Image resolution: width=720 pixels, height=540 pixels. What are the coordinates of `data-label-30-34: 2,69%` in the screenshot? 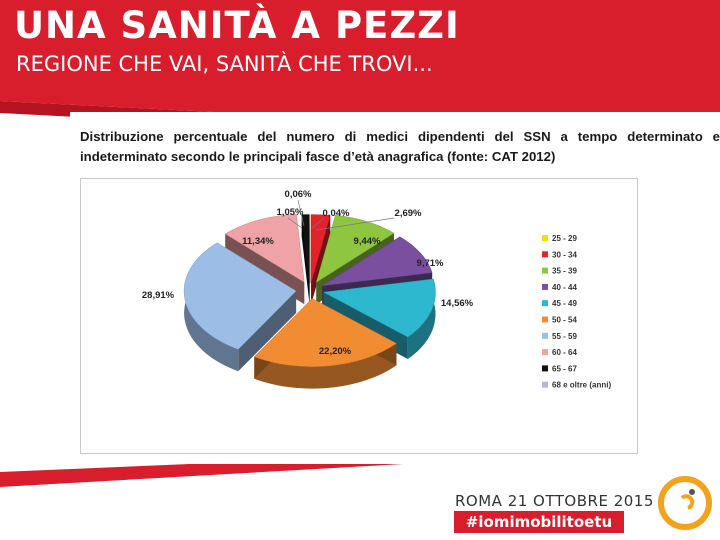 It's located at (408, 213).